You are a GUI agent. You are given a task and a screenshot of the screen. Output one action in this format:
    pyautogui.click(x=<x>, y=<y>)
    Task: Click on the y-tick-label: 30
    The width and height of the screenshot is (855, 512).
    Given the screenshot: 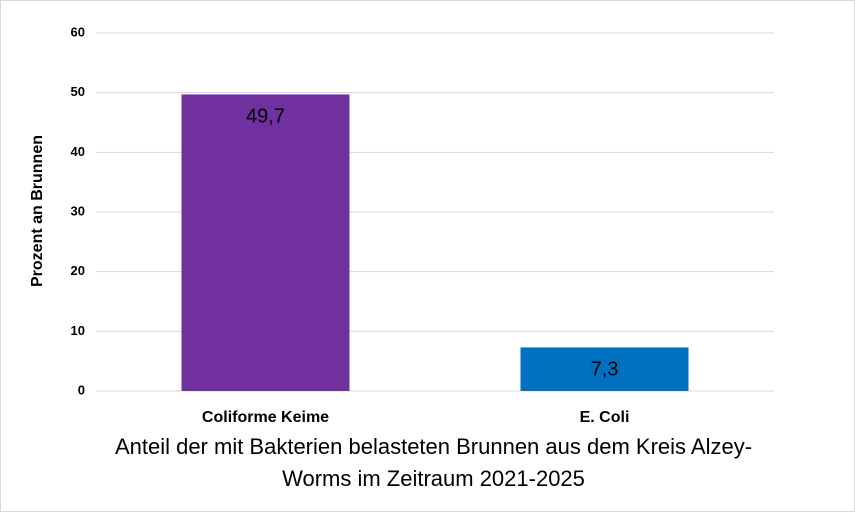 What is the action you would take?
    pyautogui.click(x=78, y=210)
    